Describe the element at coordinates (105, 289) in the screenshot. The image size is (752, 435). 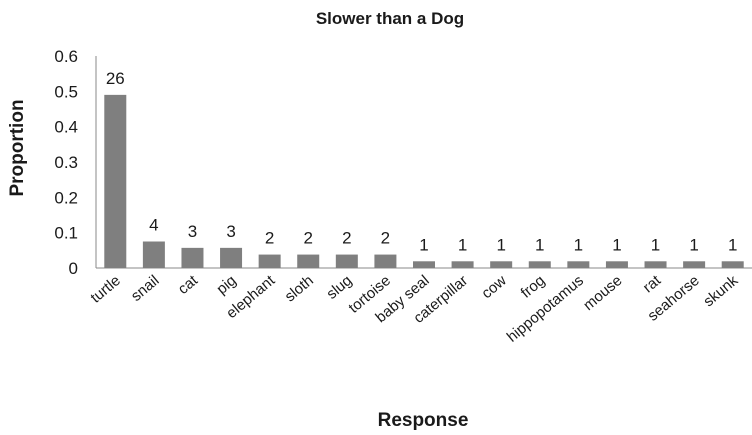
I see `category-label: turtle` at that location.